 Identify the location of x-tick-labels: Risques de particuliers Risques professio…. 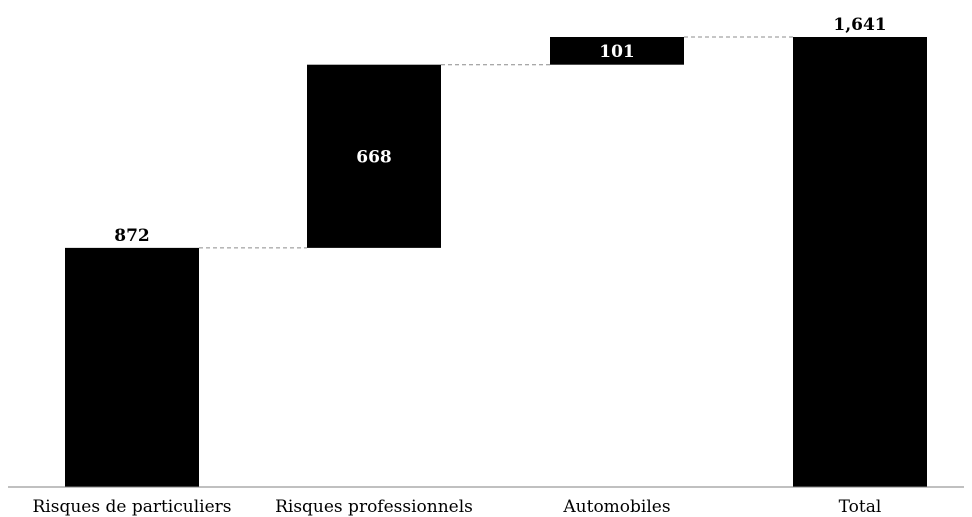
(457, 507).